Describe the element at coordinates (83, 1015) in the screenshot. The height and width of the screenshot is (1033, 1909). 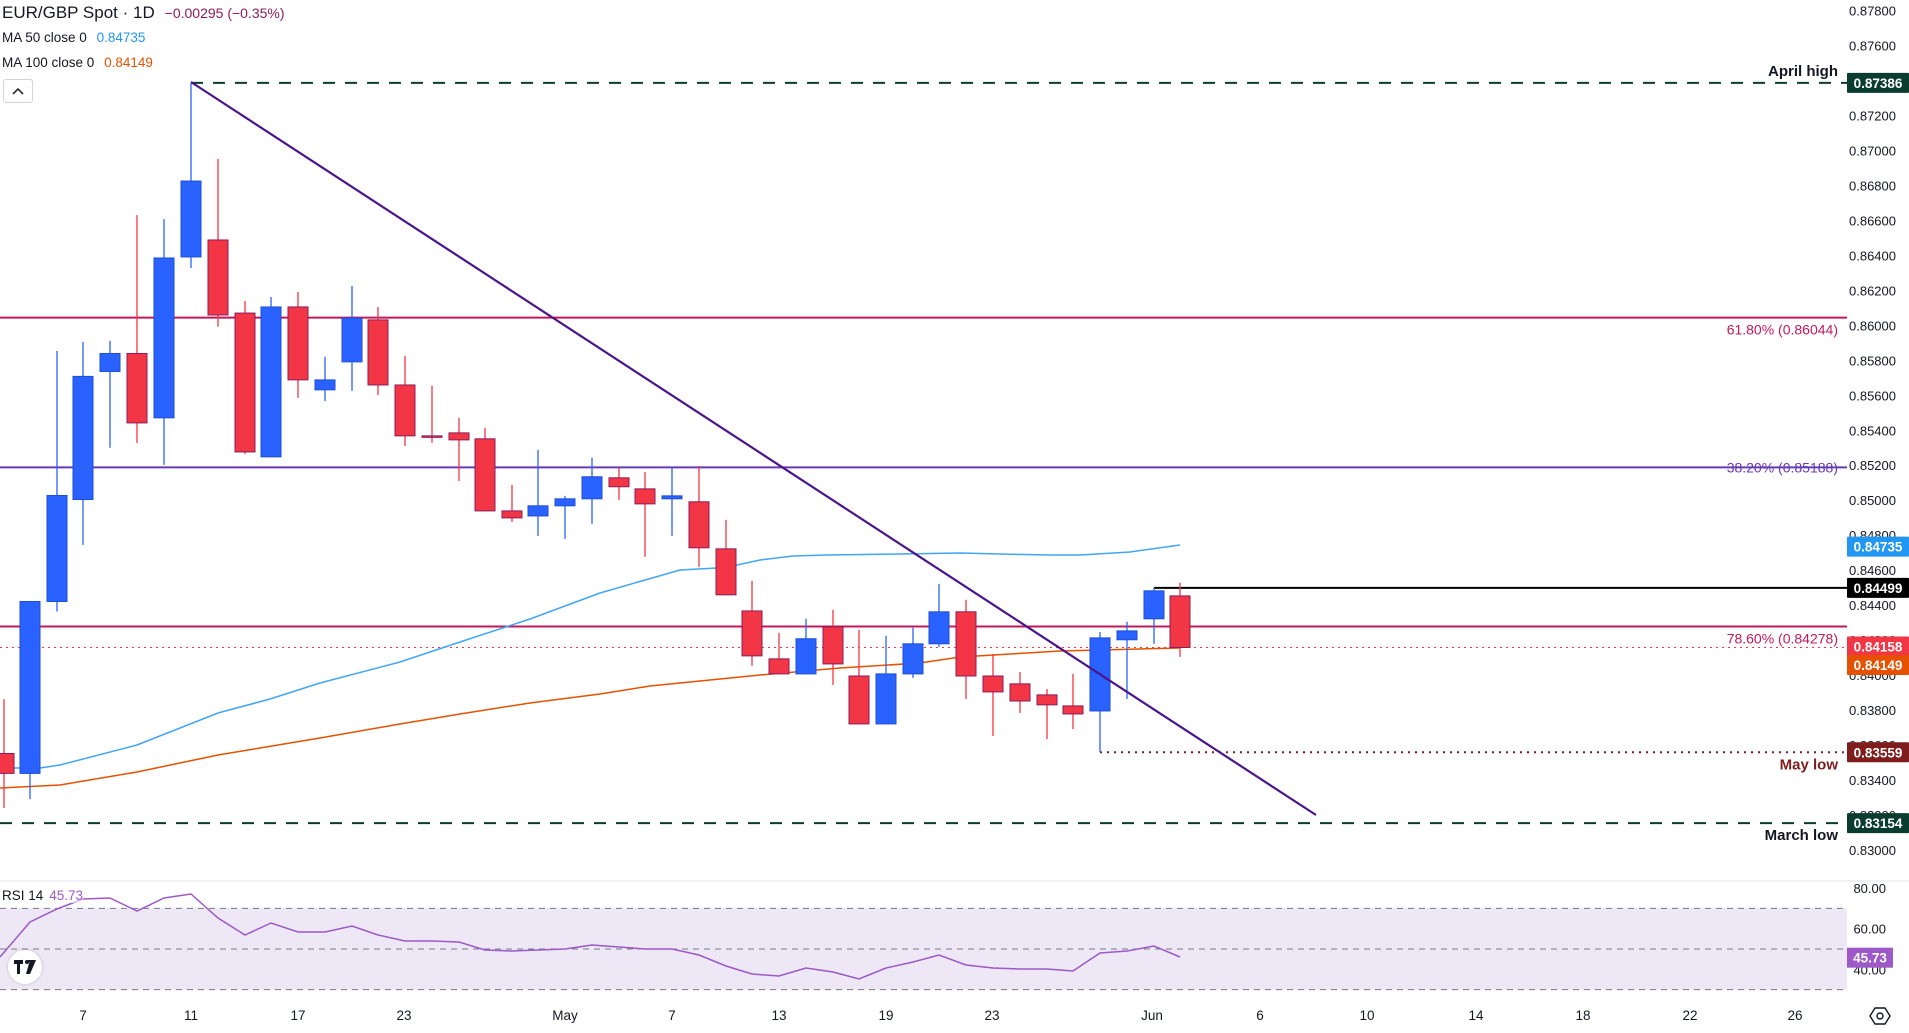
I see `time-axis-tick: 7` at that location.